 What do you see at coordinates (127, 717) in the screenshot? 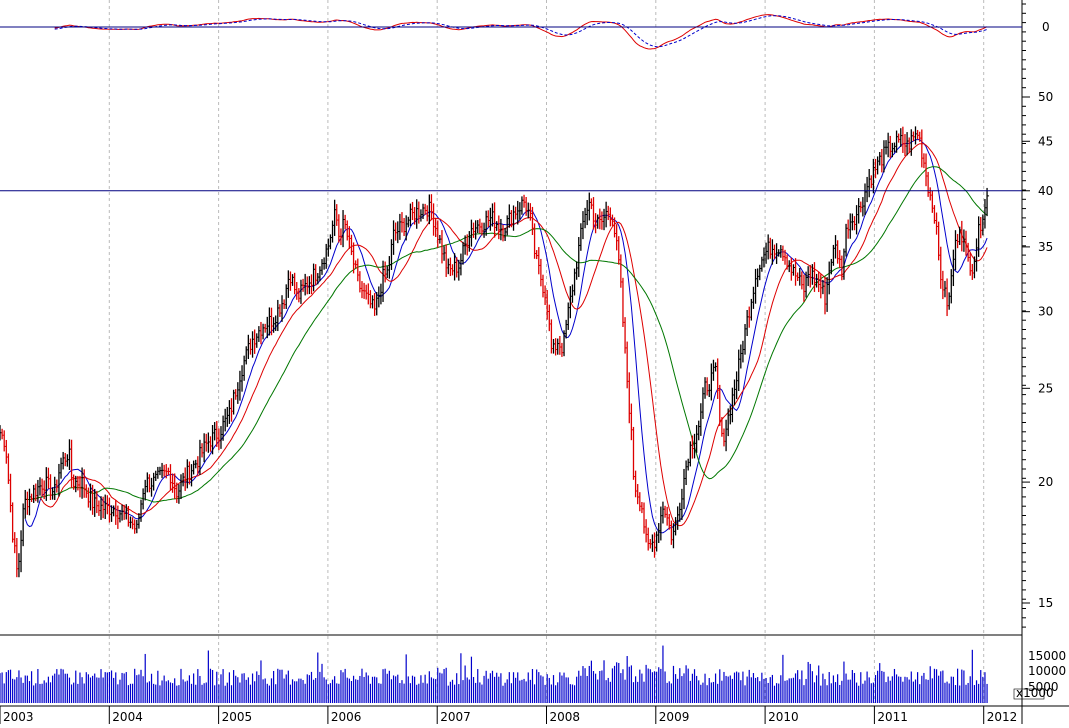
I see `x-tick-label-2004: 2004` at bounding box center [127, 717].